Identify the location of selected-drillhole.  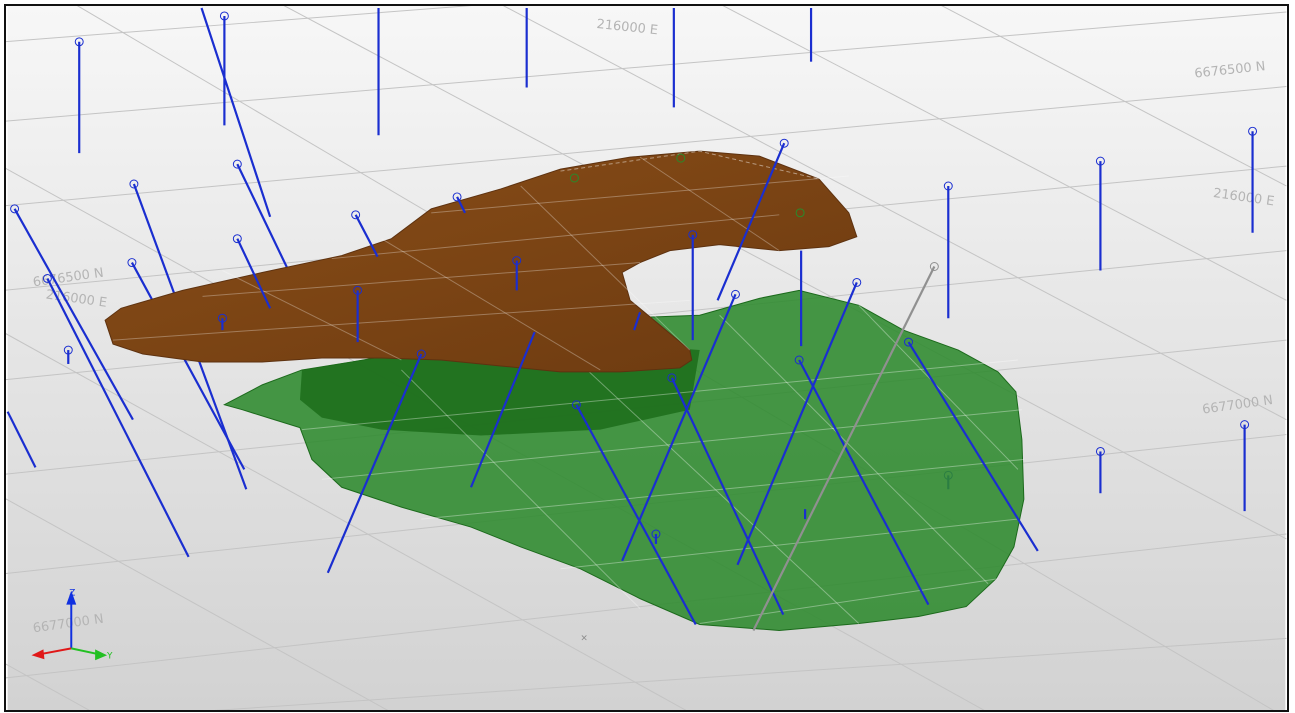
(845, 446).